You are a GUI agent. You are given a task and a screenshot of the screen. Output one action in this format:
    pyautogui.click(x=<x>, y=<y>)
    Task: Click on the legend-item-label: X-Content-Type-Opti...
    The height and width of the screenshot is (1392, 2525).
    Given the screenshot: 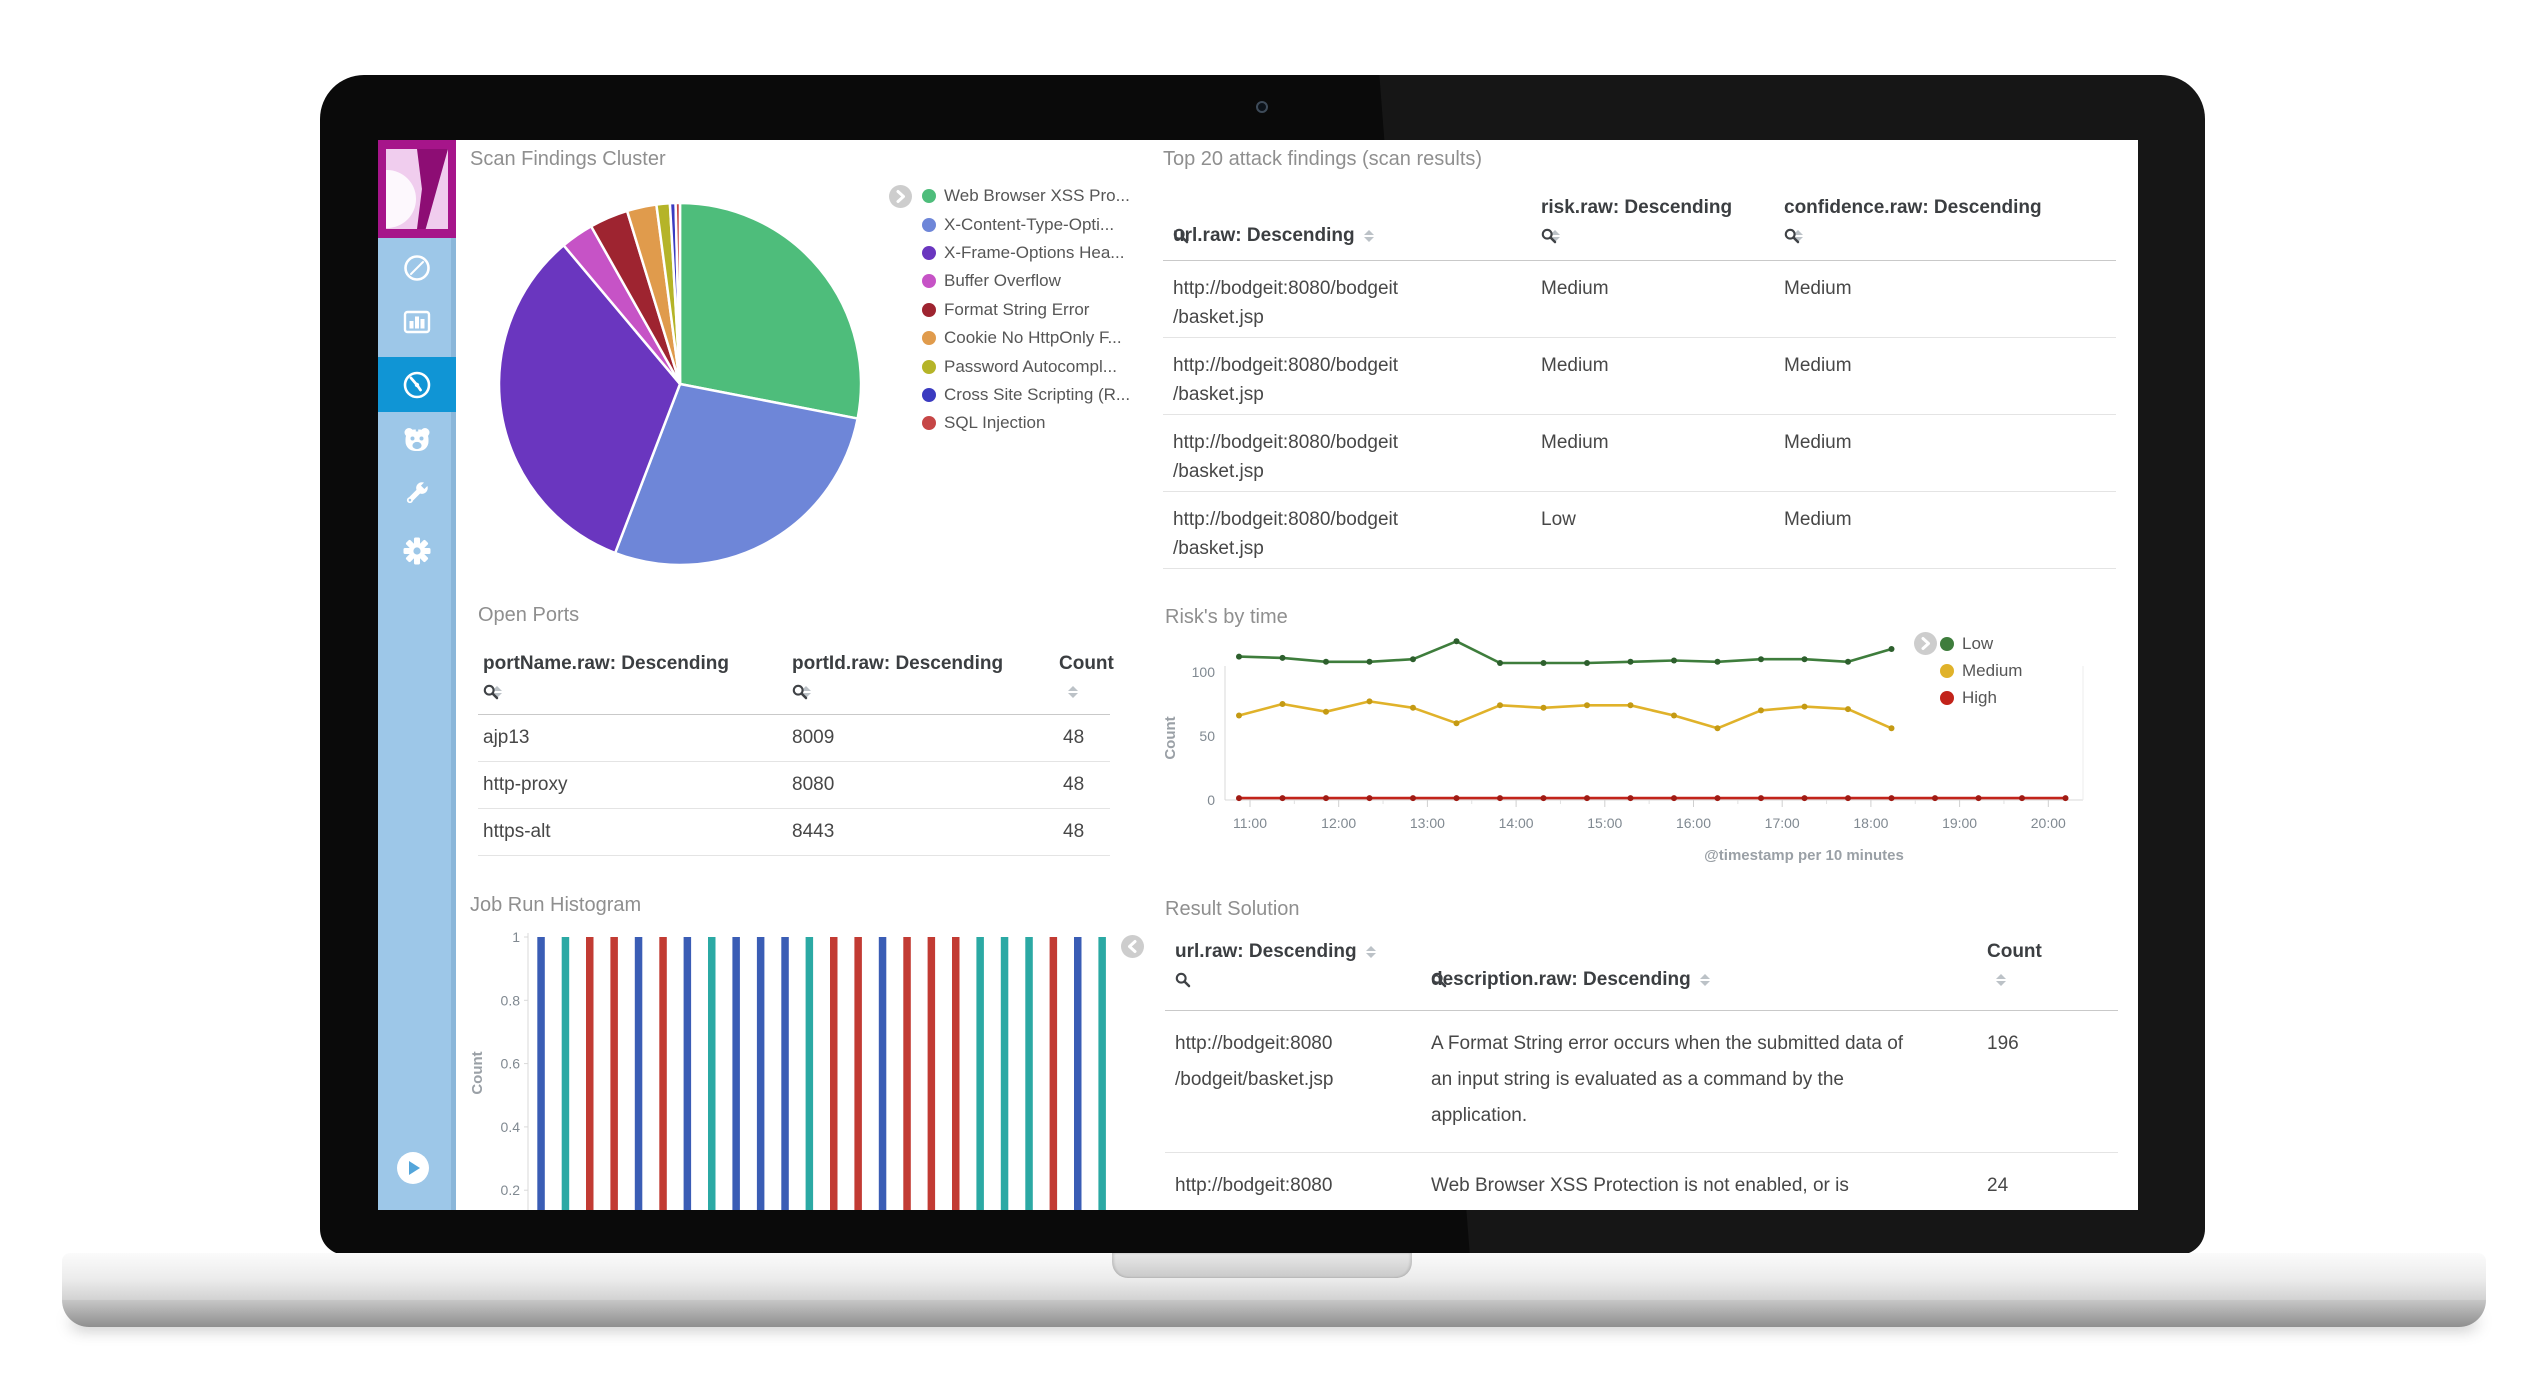 What is the action you would take?
    pyautogui.click(x=1029, y=224)
    